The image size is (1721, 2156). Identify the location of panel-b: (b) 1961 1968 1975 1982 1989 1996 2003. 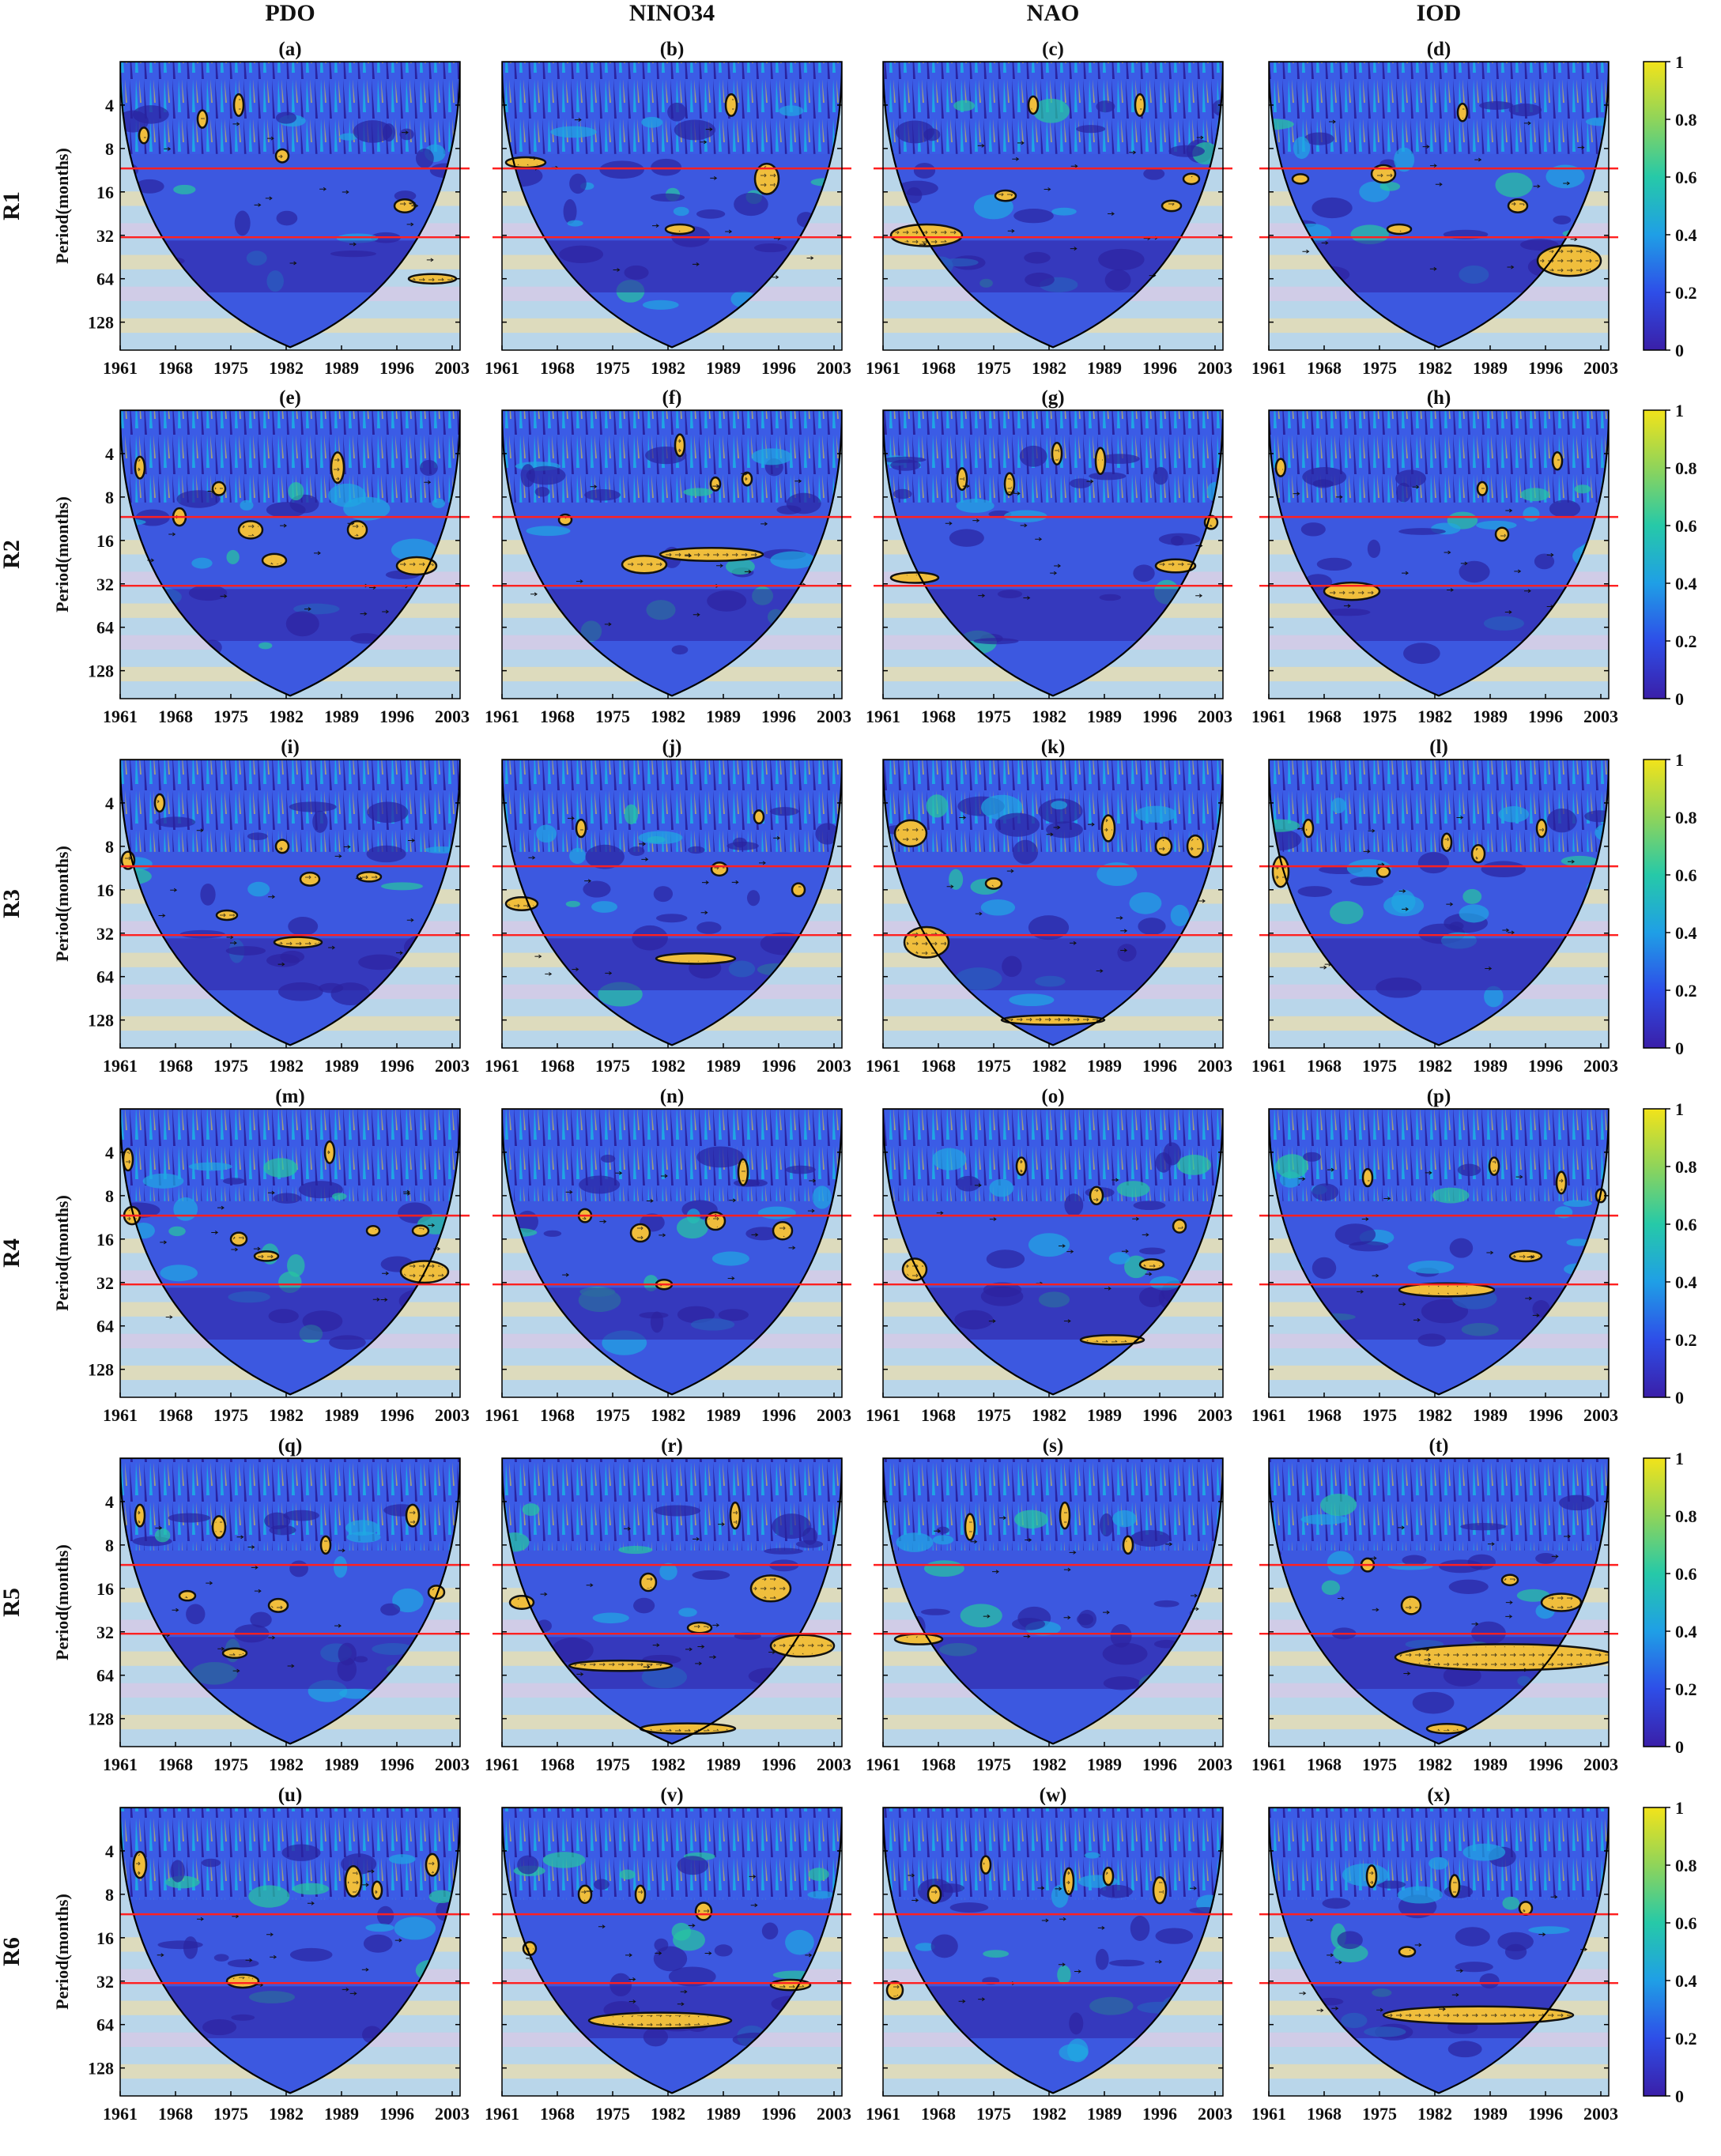
(668, 209).